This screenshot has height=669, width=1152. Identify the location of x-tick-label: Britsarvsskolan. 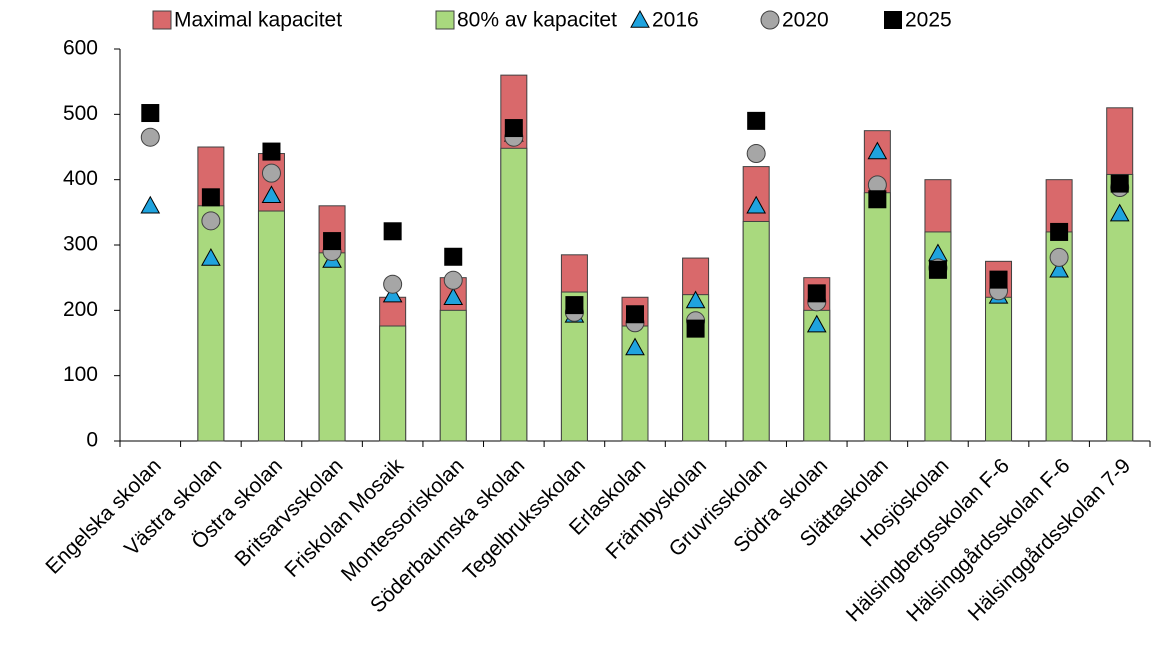
(289, 512).